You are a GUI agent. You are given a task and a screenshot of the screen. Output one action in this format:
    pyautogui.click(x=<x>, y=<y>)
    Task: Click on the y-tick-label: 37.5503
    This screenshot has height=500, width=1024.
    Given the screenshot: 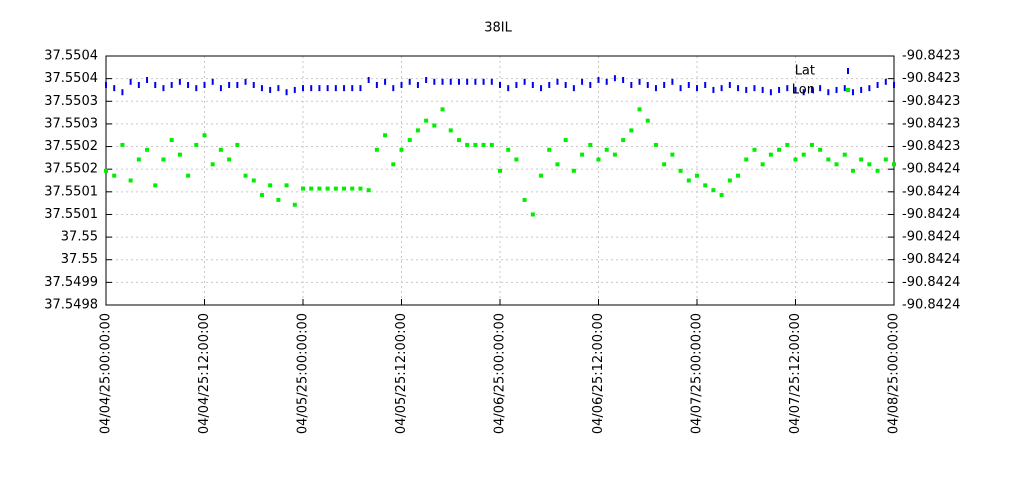 What is the action you would take?
    pyautogui.click(x=71, y=123)
    